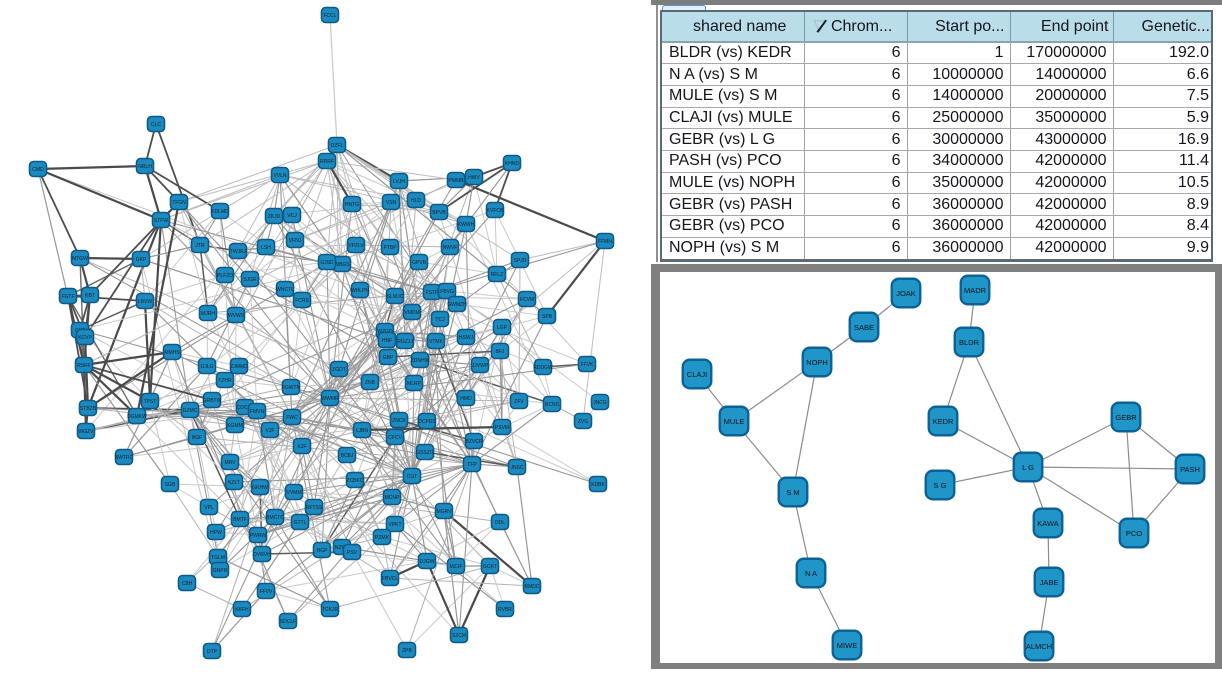  What do you see at coordinates (352, 205) in the screenshot?
I see `svg-text: HNTG` at bounding box center [352, 205].